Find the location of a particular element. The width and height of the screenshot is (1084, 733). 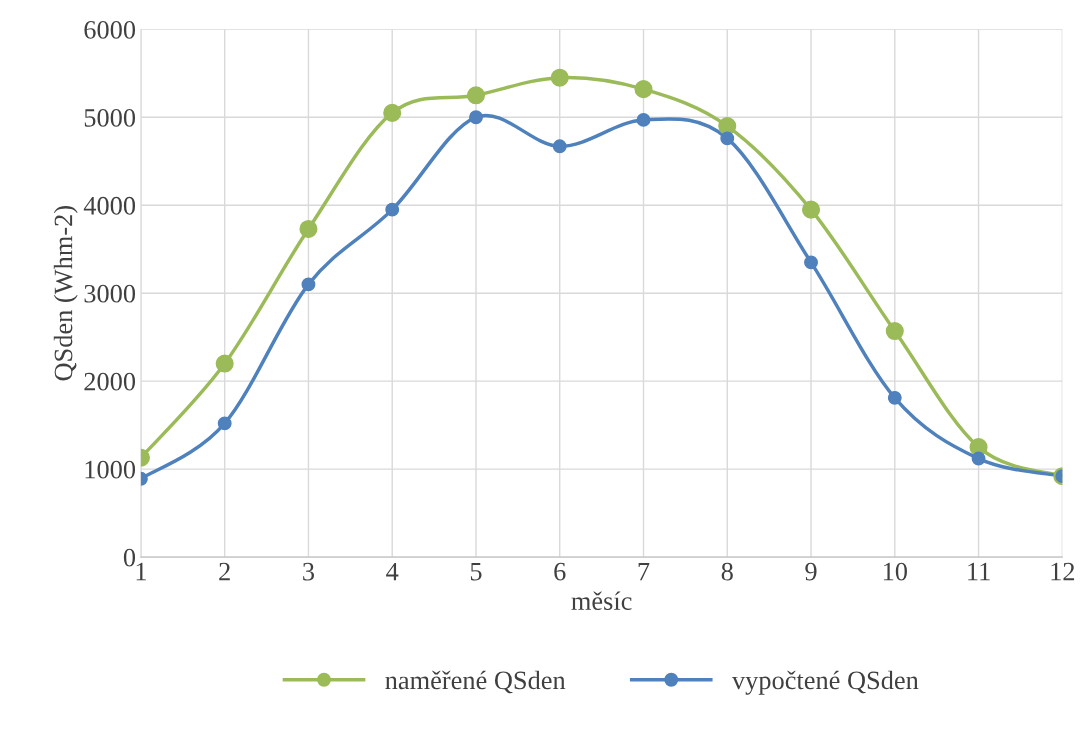

x-tick-label: 9 is located at coordinates (811, 571).